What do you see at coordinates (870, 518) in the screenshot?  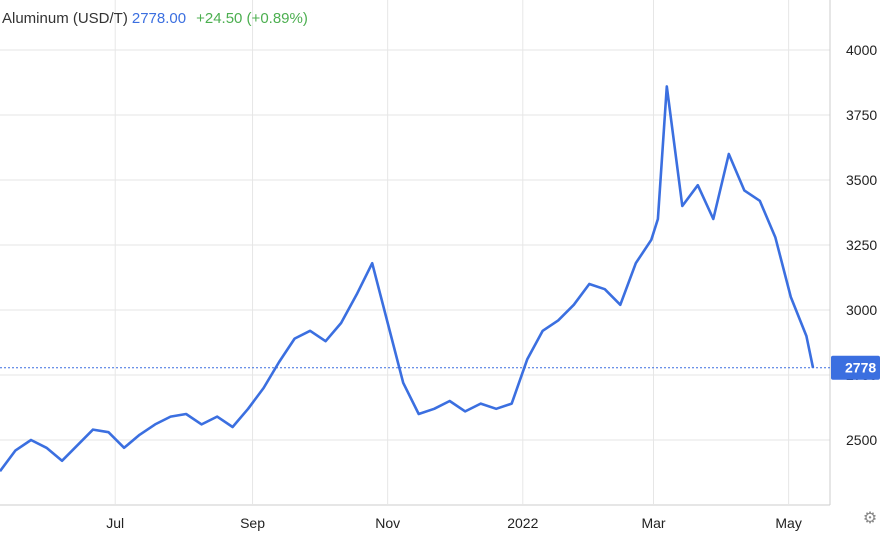 I see `gear-icon: ⚙` at bounding box center [870, 518].